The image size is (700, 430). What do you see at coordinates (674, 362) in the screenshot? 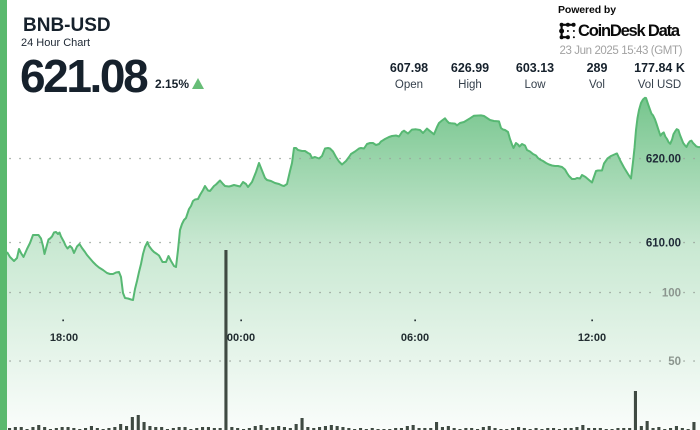
I see `svg-text: 50` at bounding box center [674, 362].